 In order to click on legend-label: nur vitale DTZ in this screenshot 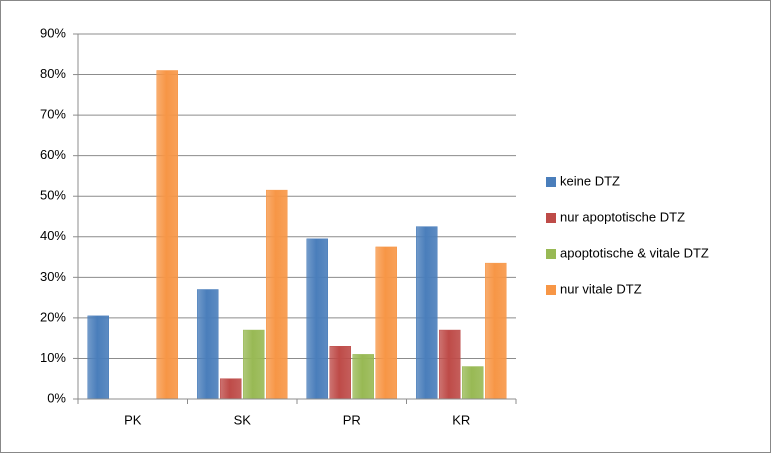, I will do `click(601, 288)`.